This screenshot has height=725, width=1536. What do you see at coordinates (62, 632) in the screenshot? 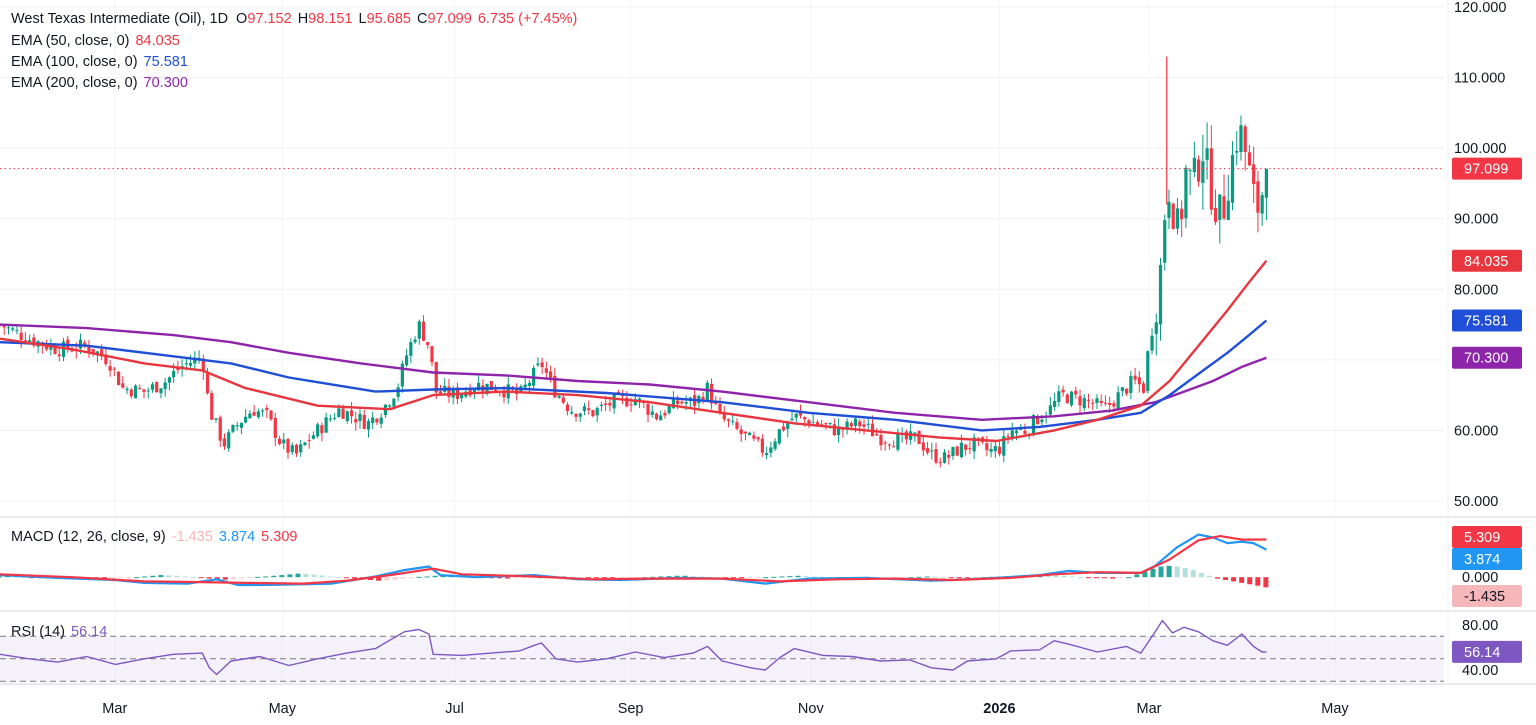
I see `rsi-legend: RSI (14) 56.14` at bounding box center [62, 632].